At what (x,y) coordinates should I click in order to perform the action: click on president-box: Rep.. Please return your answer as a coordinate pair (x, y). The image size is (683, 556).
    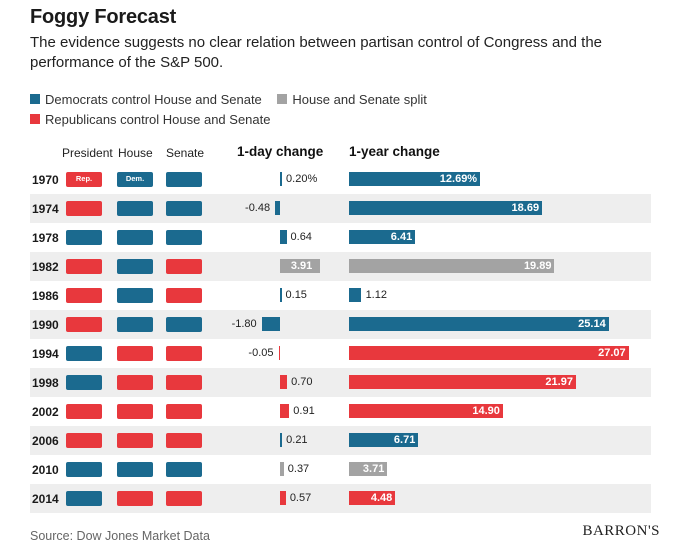
    Looking at the image, I should click on (84, 179).